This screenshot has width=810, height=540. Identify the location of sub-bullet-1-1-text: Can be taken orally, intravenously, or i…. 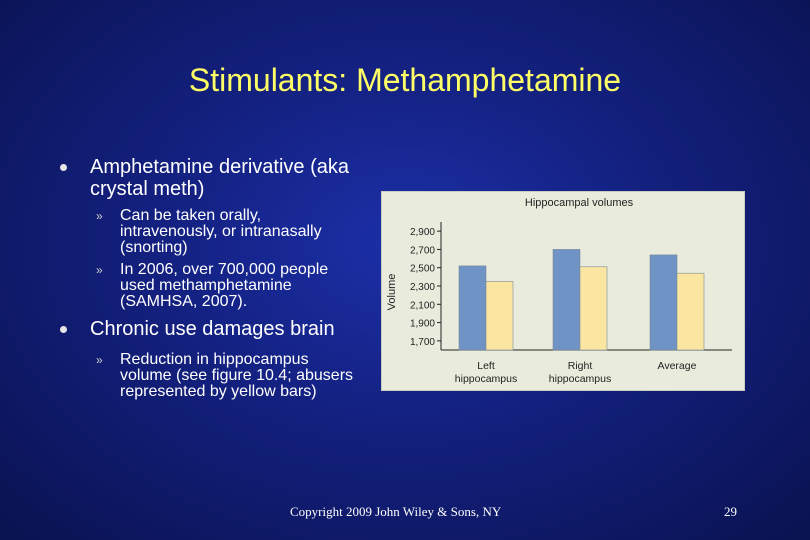
(221, 231).